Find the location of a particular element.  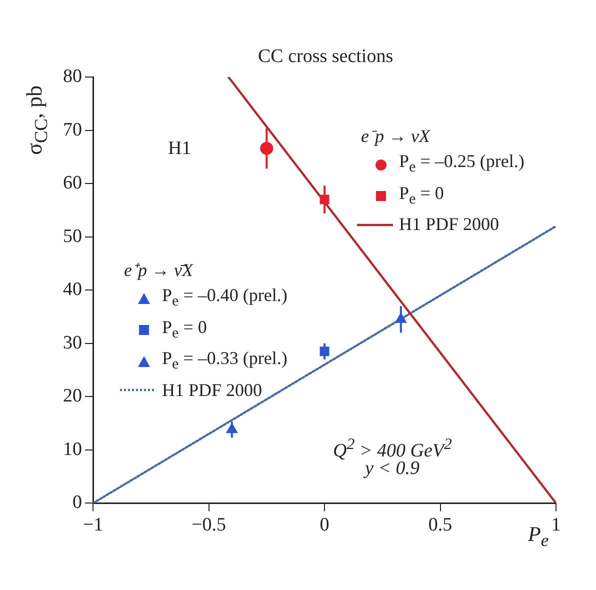

y-tick-label: 50 is located at coordinates (72, 236).